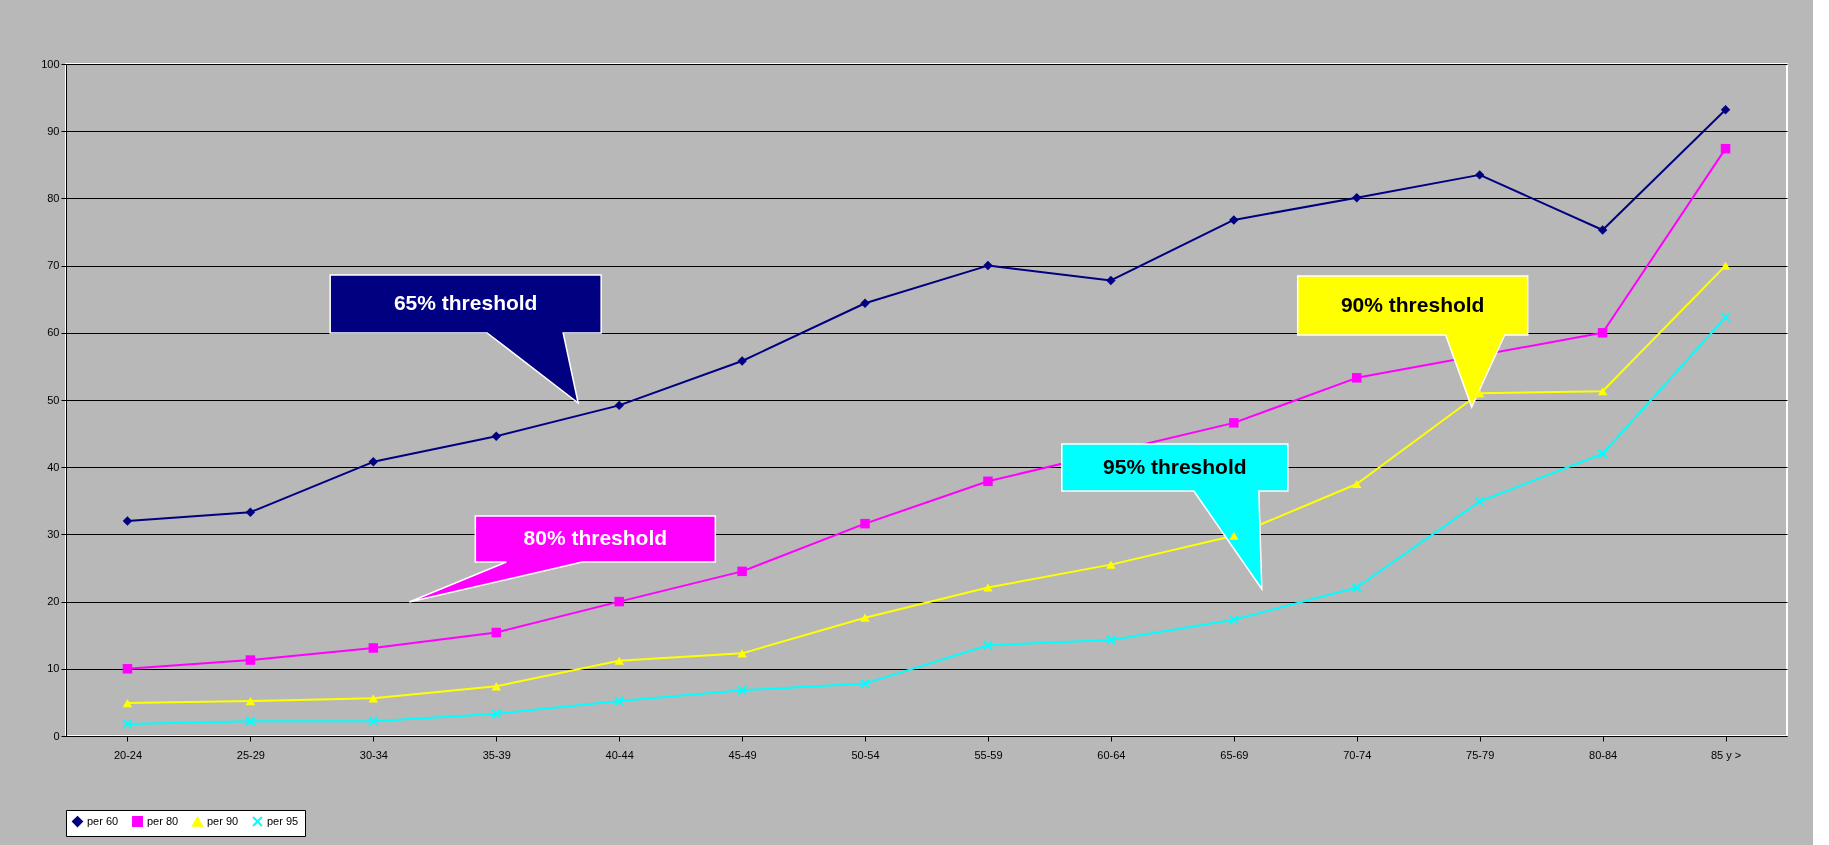  I want to click on x-tick-label: 30-34, so click(373, 754).